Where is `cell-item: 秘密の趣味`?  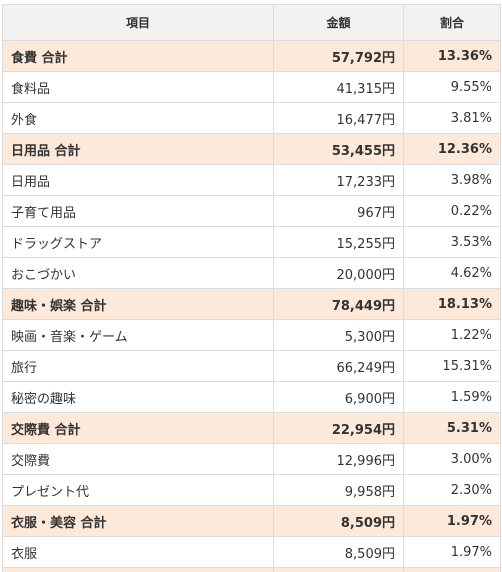
cell-item: 秘密の趣味 is located at coordinates (138, 397).